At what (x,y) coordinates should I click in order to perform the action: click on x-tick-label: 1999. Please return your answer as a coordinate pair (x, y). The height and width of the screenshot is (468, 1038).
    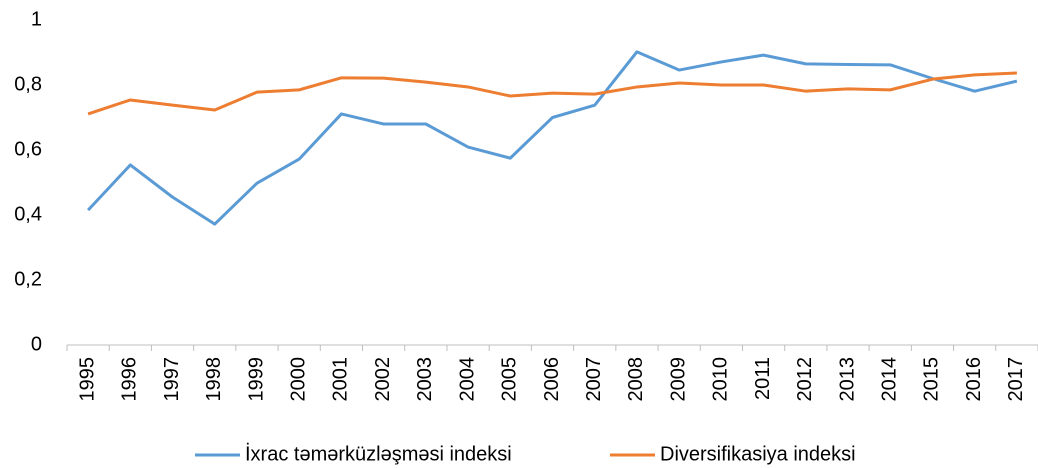
    Looking at the image, I should click on (256, 379).